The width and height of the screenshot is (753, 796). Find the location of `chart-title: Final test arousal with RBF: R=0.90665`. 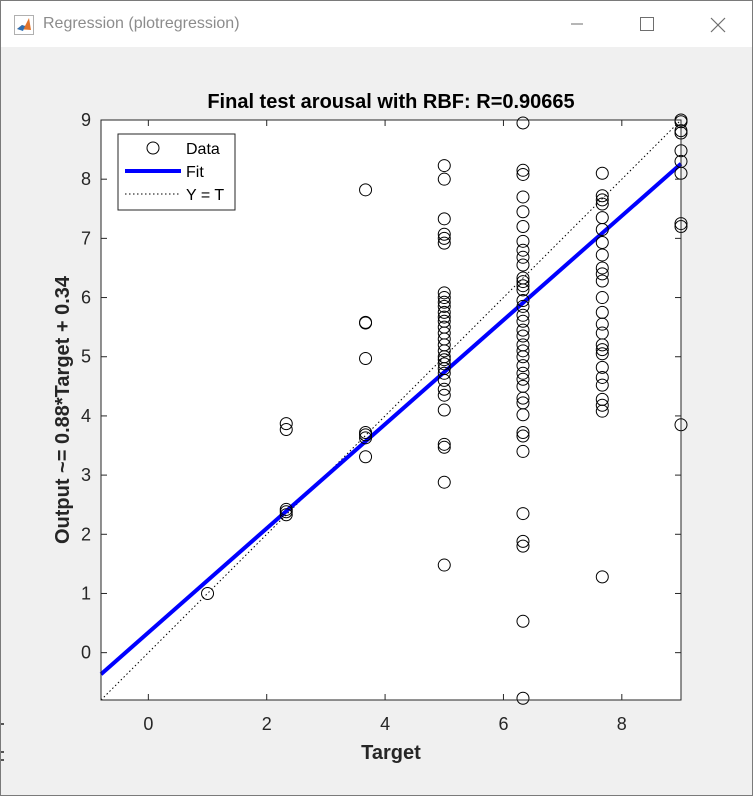

chart-title: Final test arousal with RBF: R=0.90665 is located at coordinates (390, 102).